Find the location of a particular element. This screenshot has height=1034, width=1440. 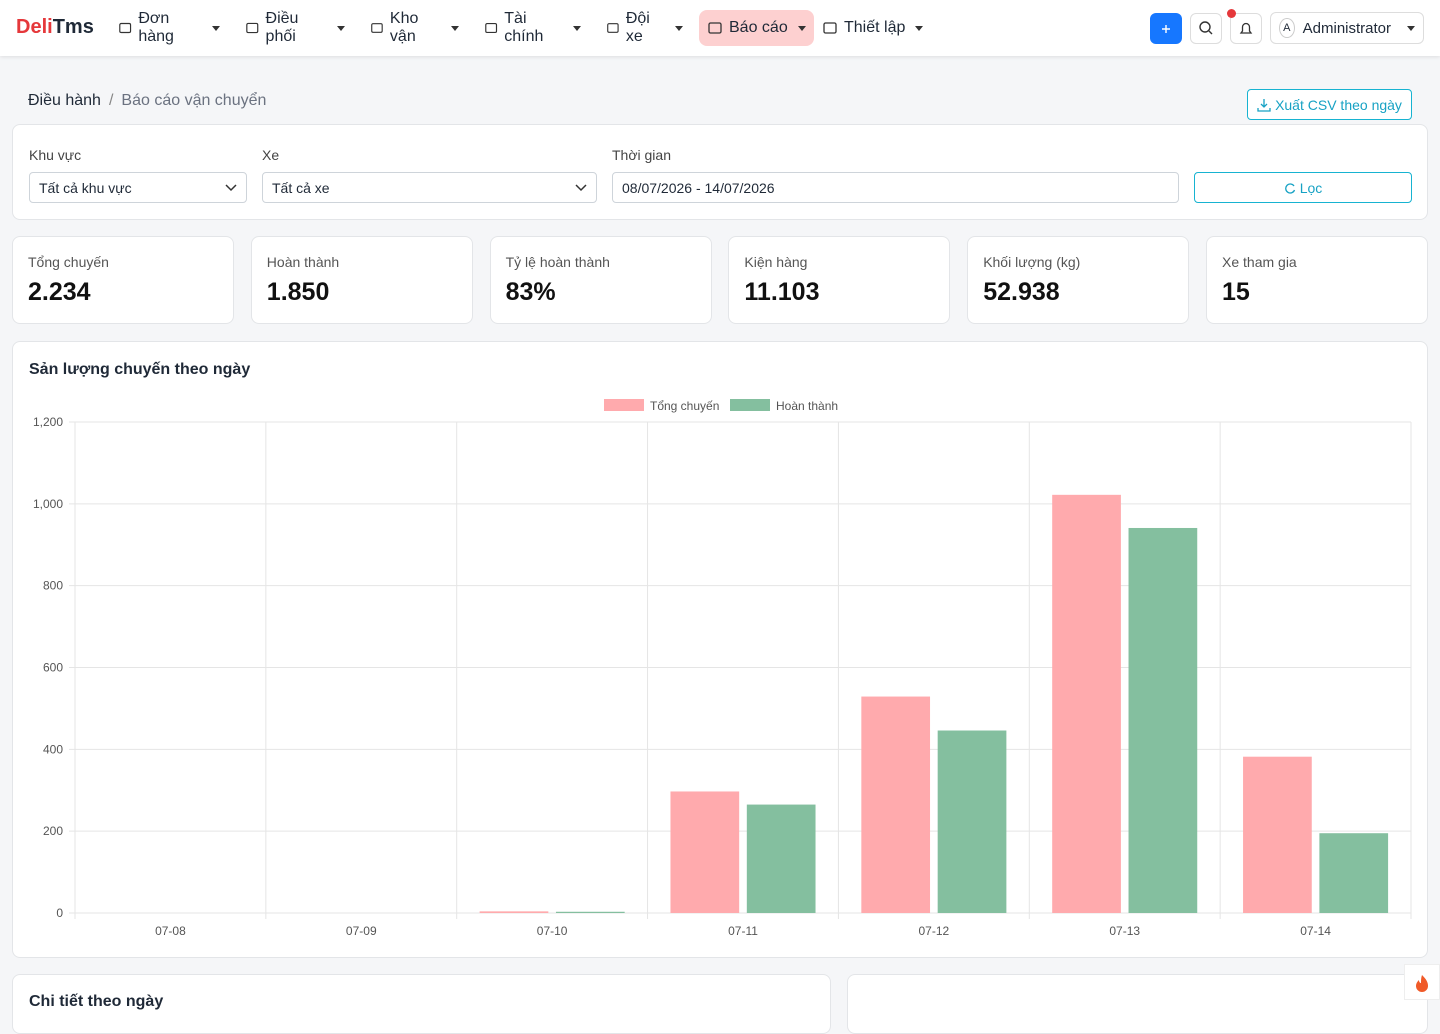

x-tick-label: 07-13 is located at coordinates (1124, 931).